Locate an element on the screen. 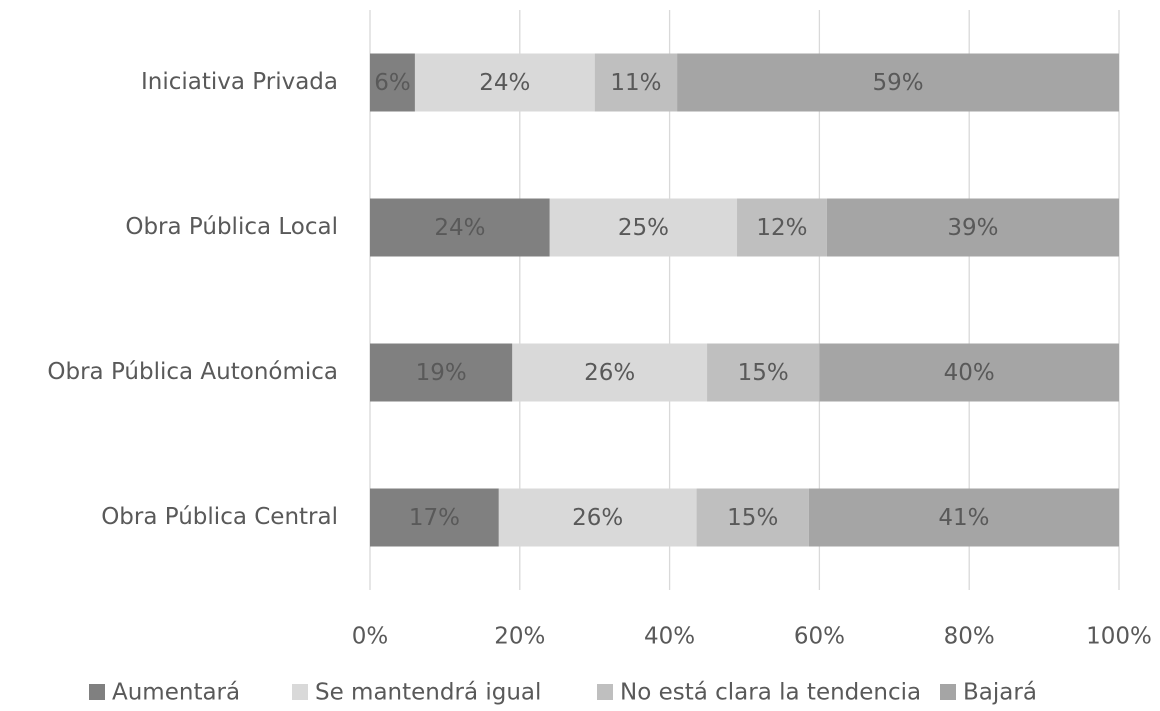 Image resolution: width=1160 pixels, height=711 pixels. data-label: 41% is located at coordinates (963, 518).